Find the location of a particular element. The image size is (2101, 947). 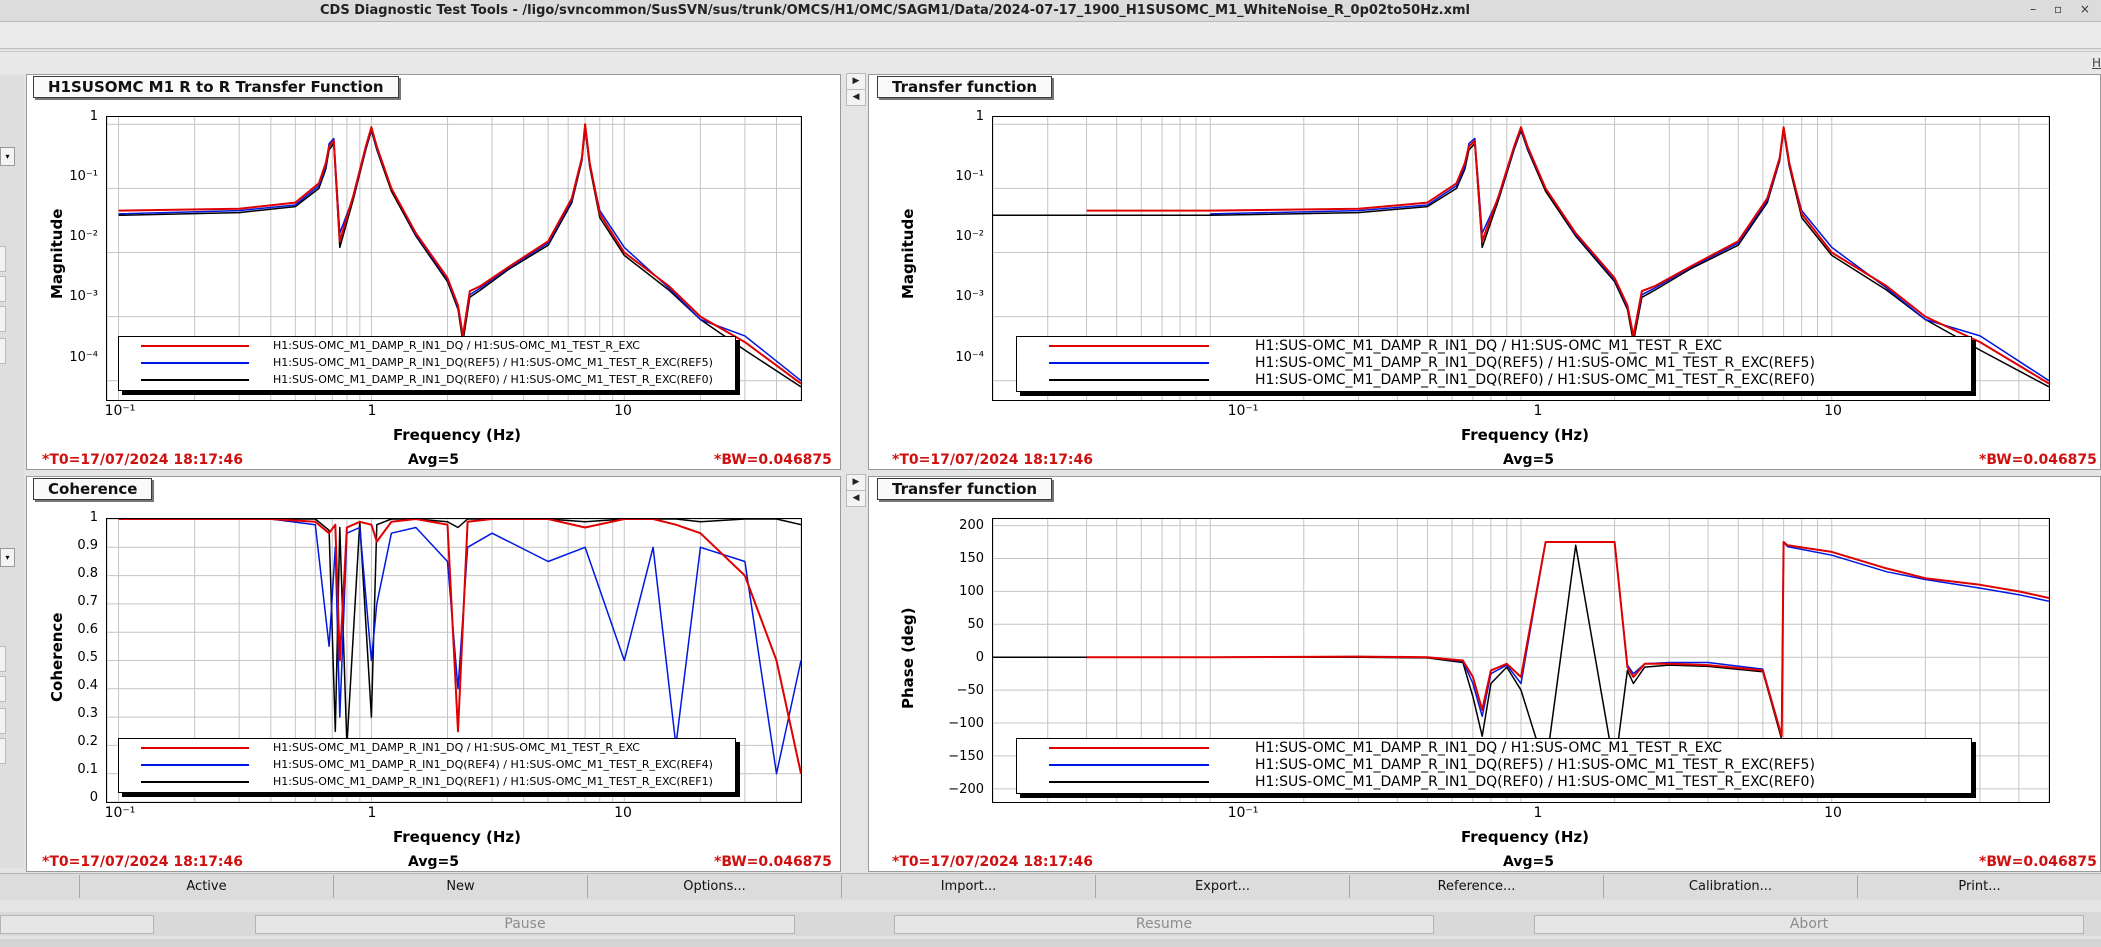

left-tool-strip: ▾ ▾ is located at coordinates (12, 472).